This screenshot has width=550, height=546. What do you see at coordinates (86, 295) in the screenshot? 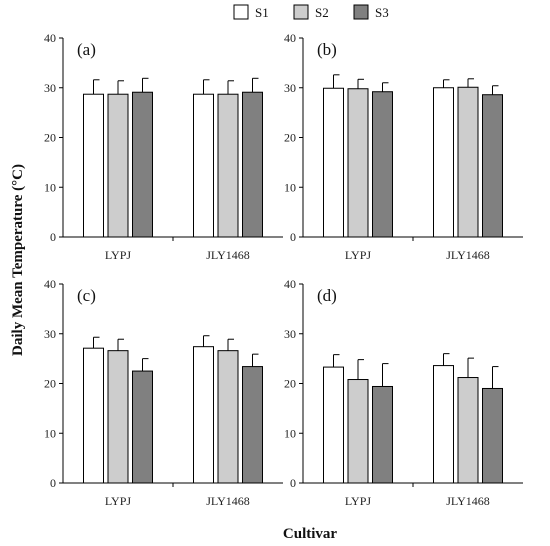
I see `panel-label: (c)` at bounding box center [86, 295].